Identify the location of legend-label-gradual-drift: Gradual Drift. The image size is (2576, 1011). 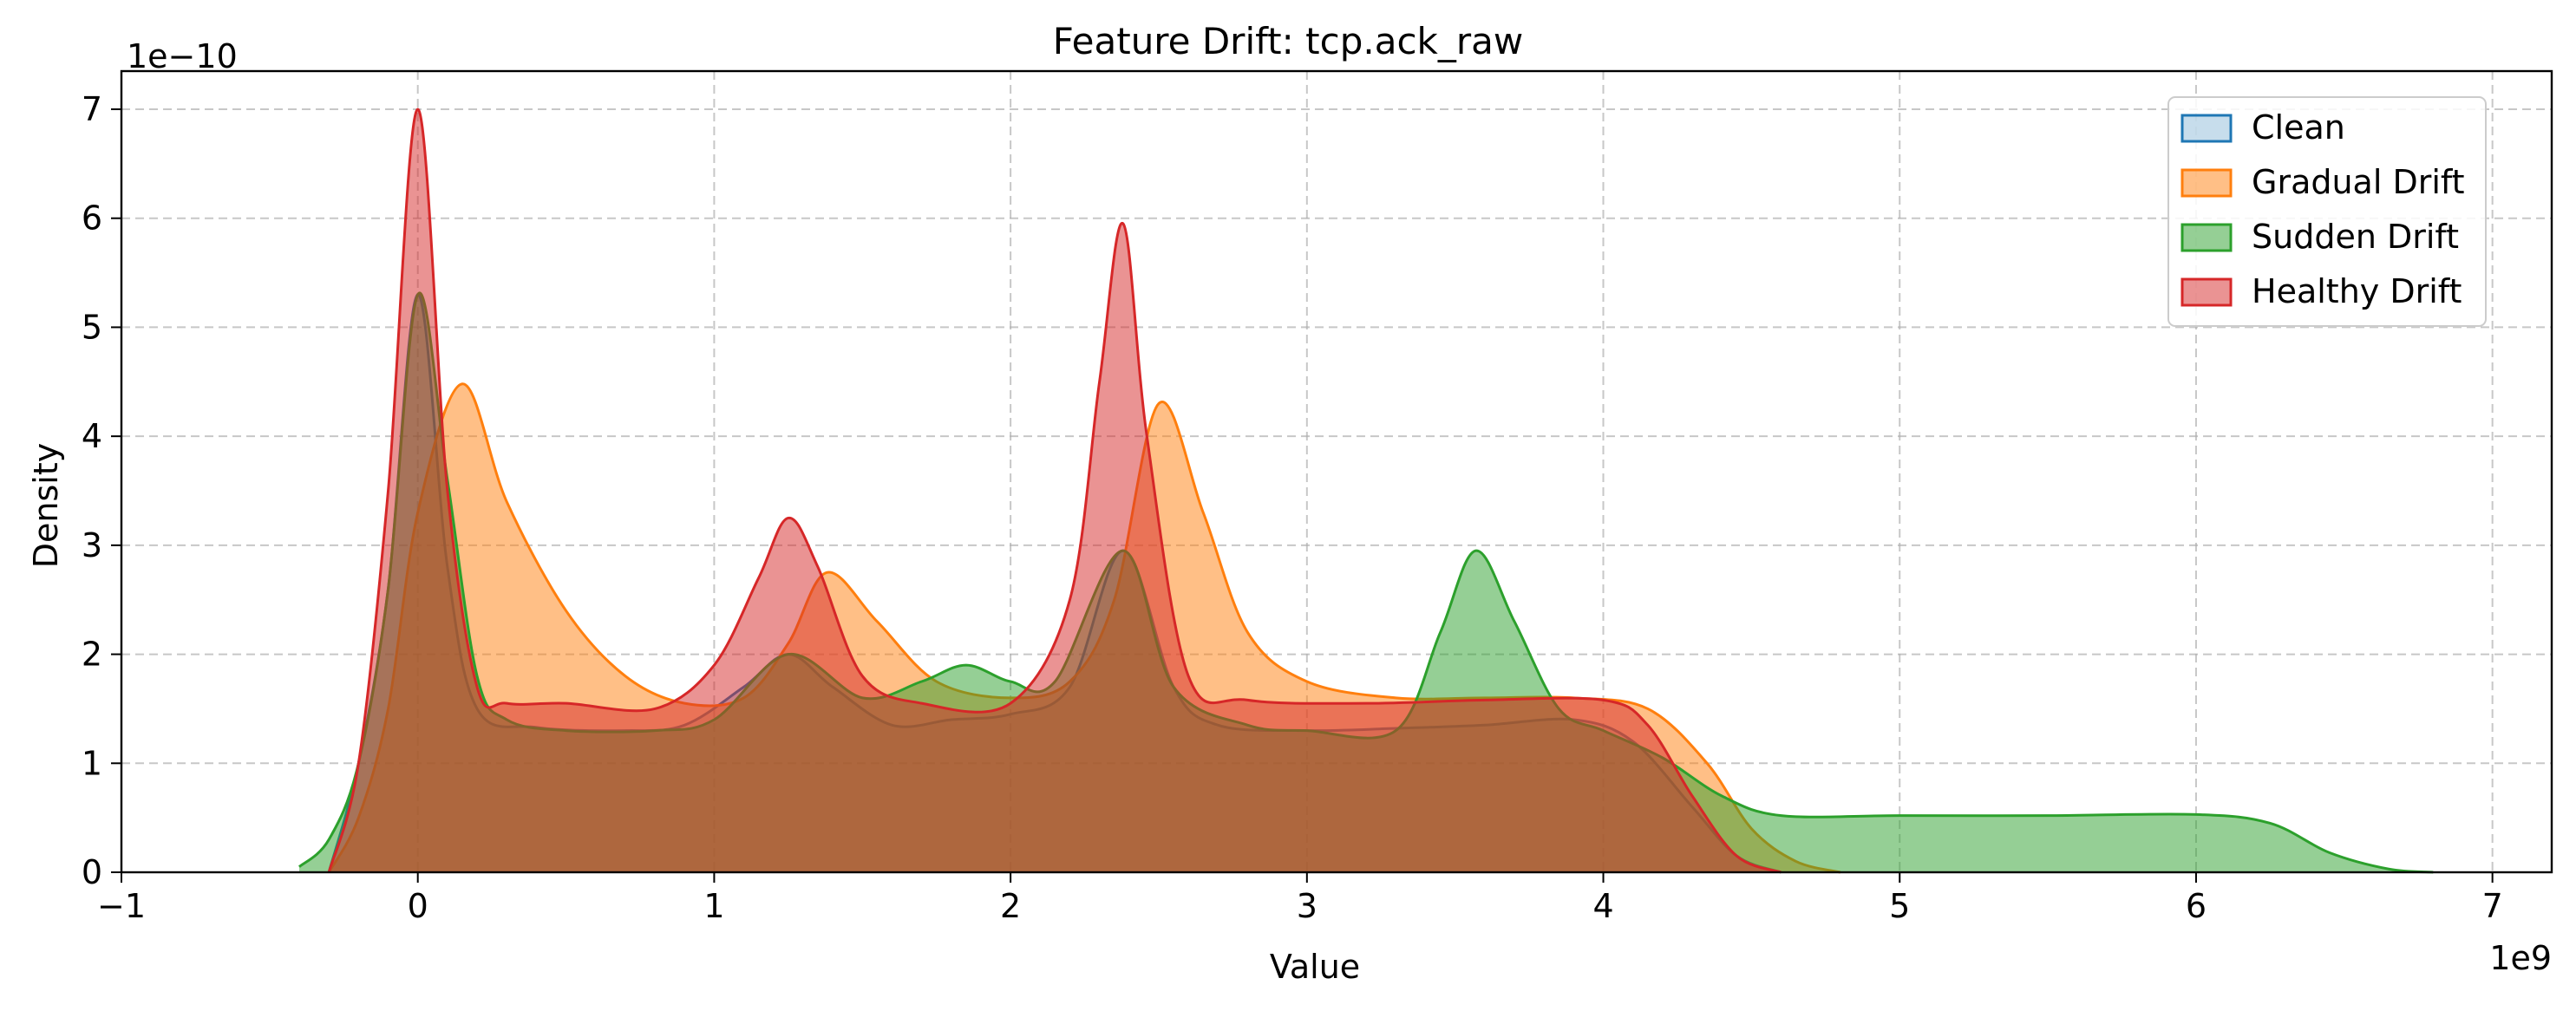
(2358, 182).